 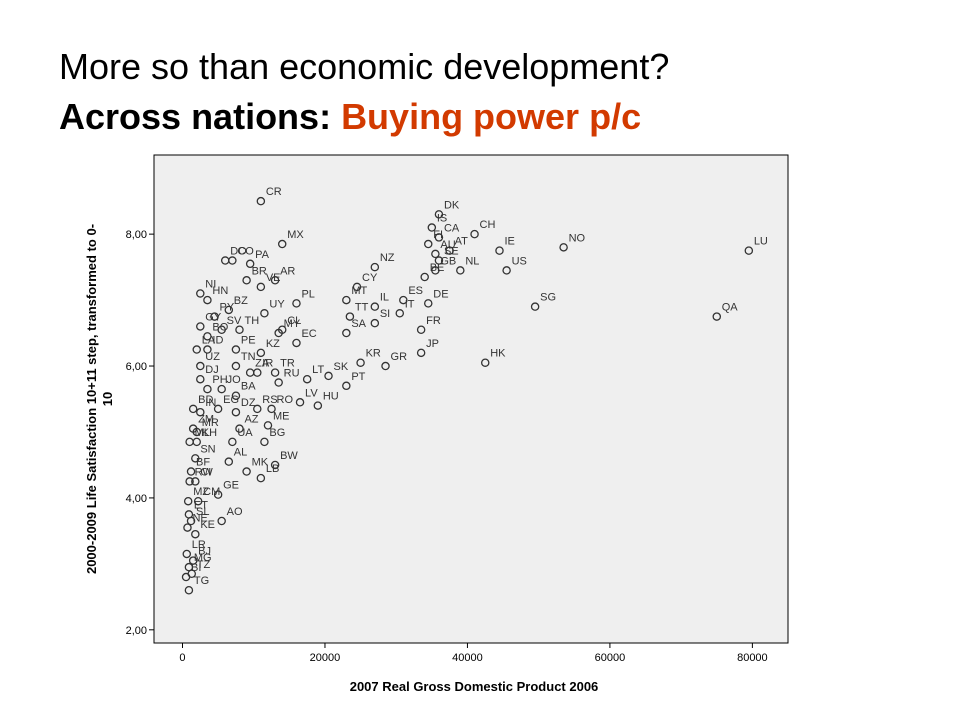 What do you see at coordinates (248, 341) in the screenshot?
I see `data-point-label: PE` at bounding box center [248, 341].